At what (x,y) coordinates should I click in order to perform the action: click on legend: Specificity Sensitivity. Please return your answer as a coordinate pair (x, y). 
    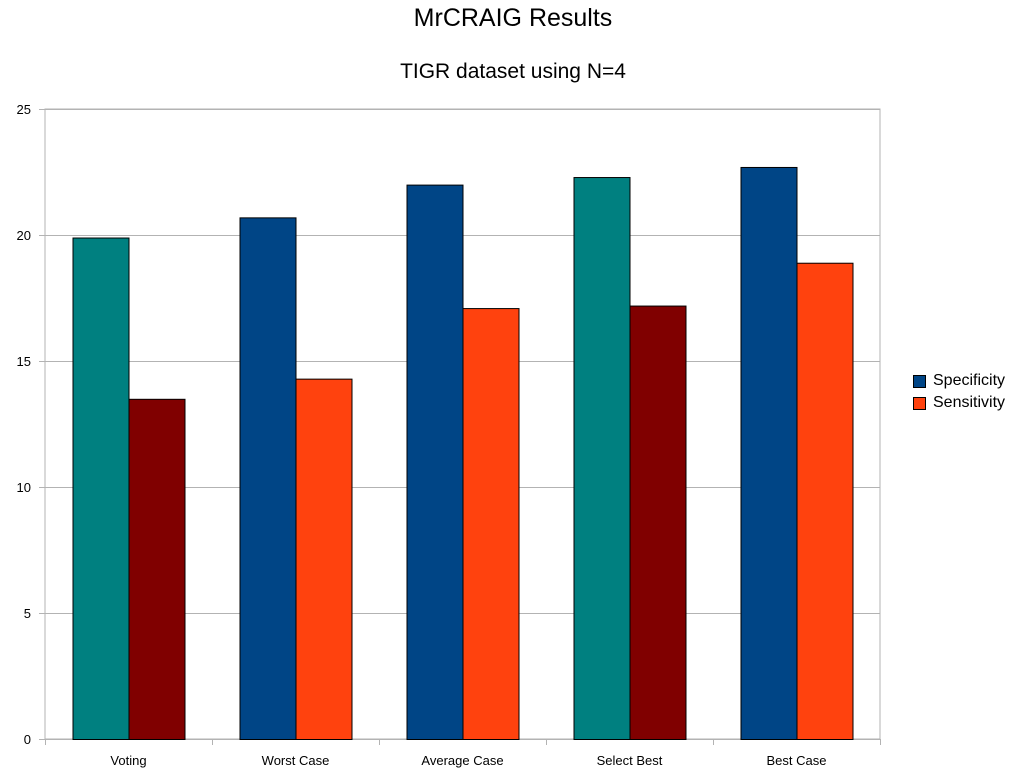
    Looking at the image, I should click on (959, 392).